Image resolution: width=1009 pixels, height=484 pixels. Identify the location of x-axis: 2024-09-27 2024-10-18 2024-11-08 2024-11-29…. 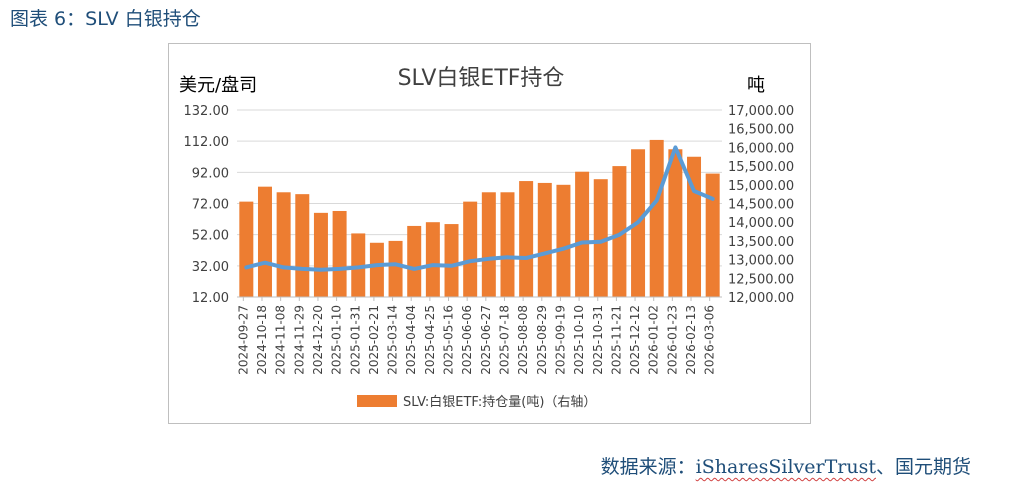
(479, 335).